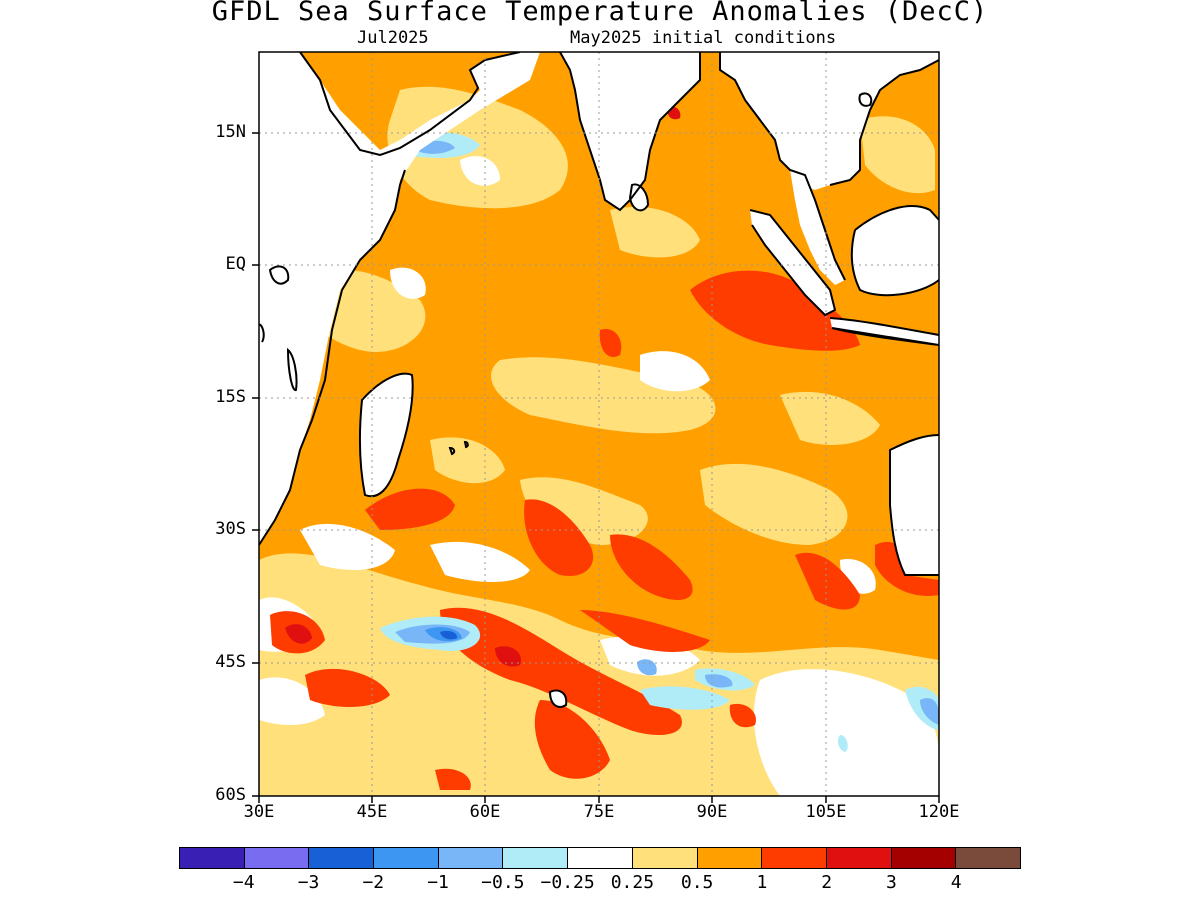  What do you see at coordinates (259, 812) in the screenshot?
I see `x-tick-label: 30E` at bounding box center [259, 812].